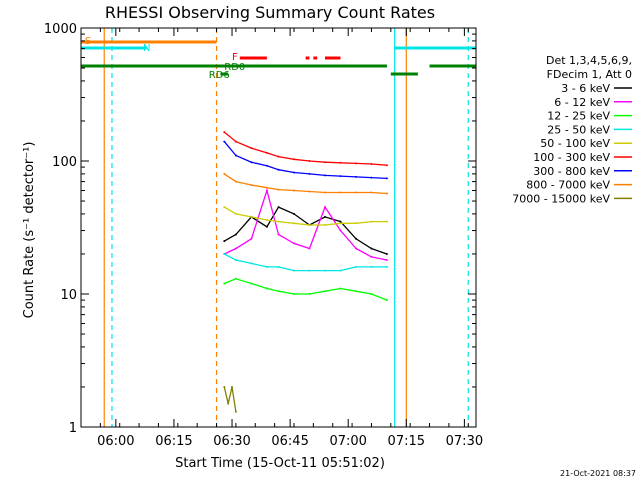 The width and height of the screenshot is (640, 480). I want to click on x-tick-label-6: 07:30, so click(464, 441).